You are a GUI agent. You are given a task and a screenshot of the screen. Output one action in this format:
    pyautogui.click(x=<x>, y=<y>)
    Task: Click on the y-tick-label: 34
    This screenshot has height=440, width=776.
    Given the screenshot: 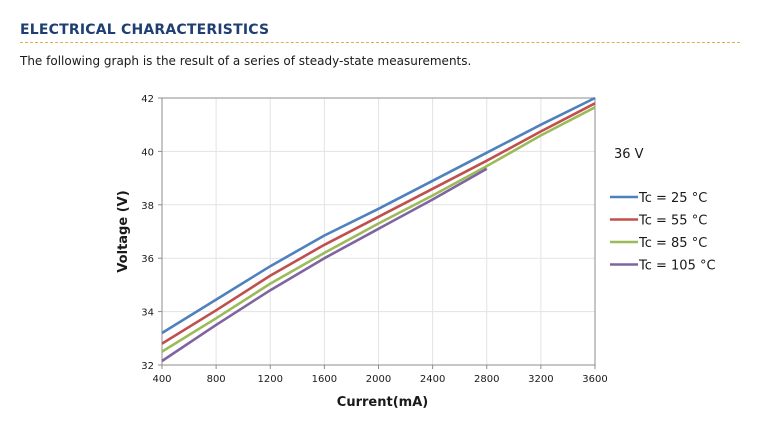 What is the action you would take?
    pyautogui.click(x=147, y=313)
    